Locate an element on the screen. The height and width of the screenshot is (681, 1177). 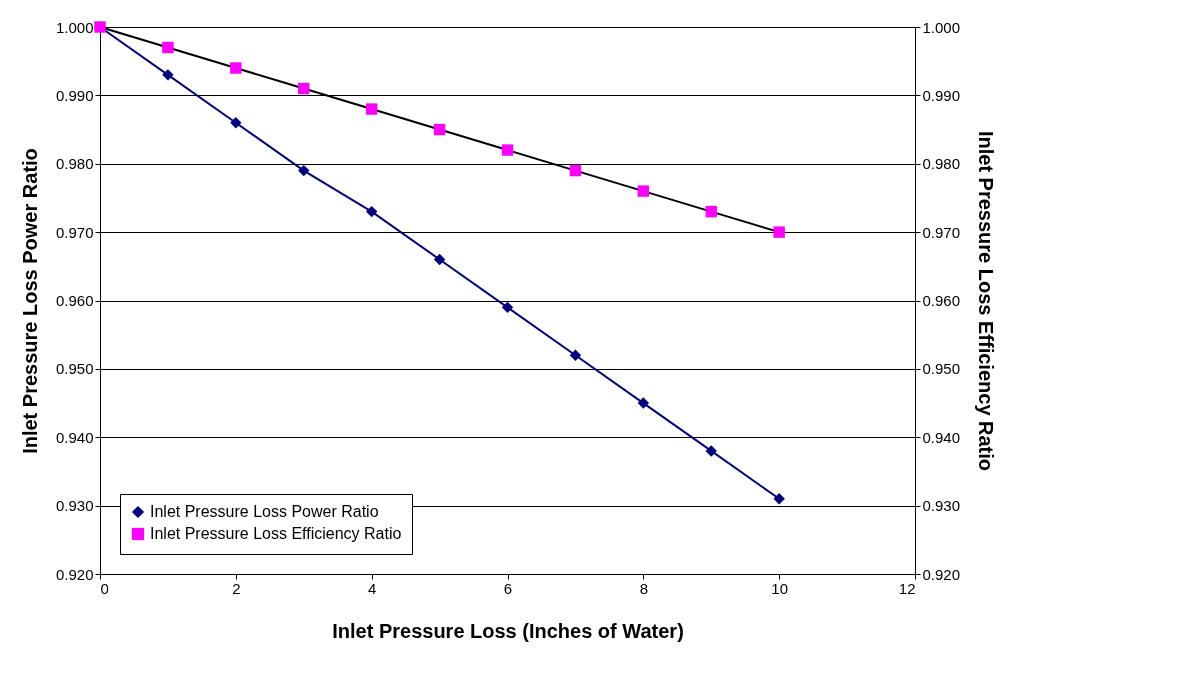
y-tick-label: 0.940 is located at coordinates (74, 437).